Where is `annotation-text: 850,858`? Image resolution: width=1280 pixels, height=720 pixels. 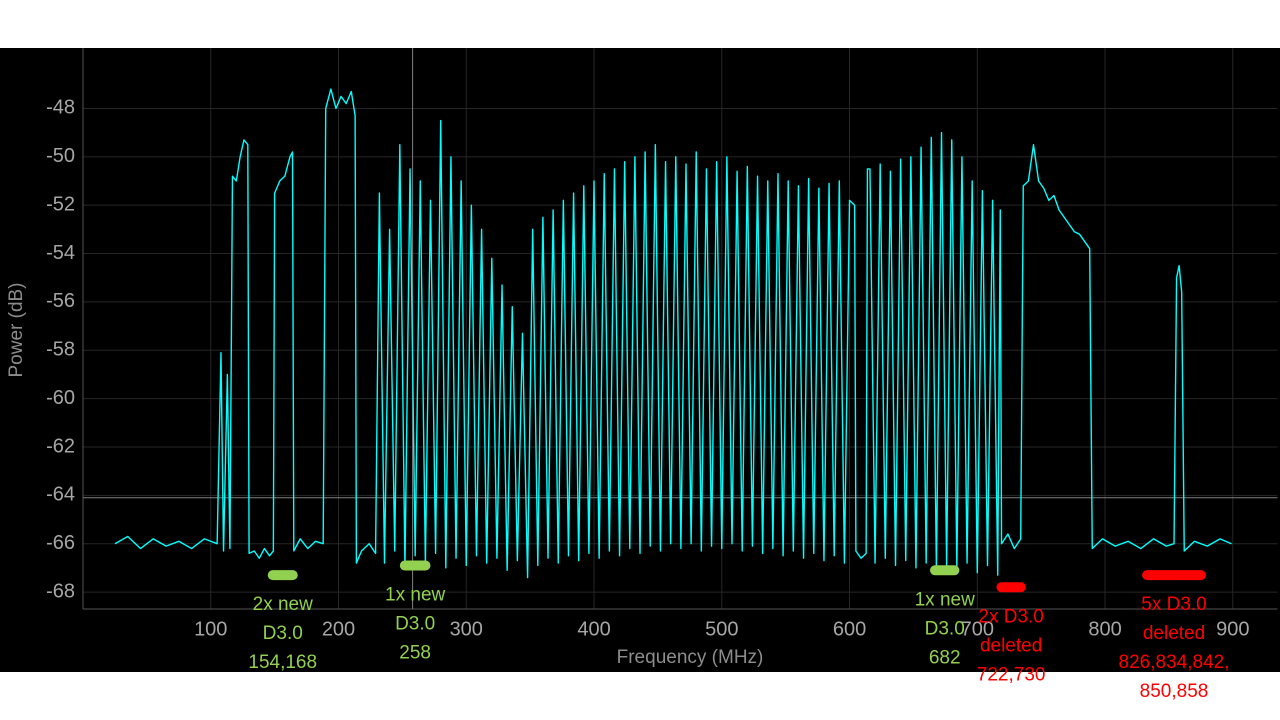
annotation-text: 850,858 is located at coordinates (1174, 691).